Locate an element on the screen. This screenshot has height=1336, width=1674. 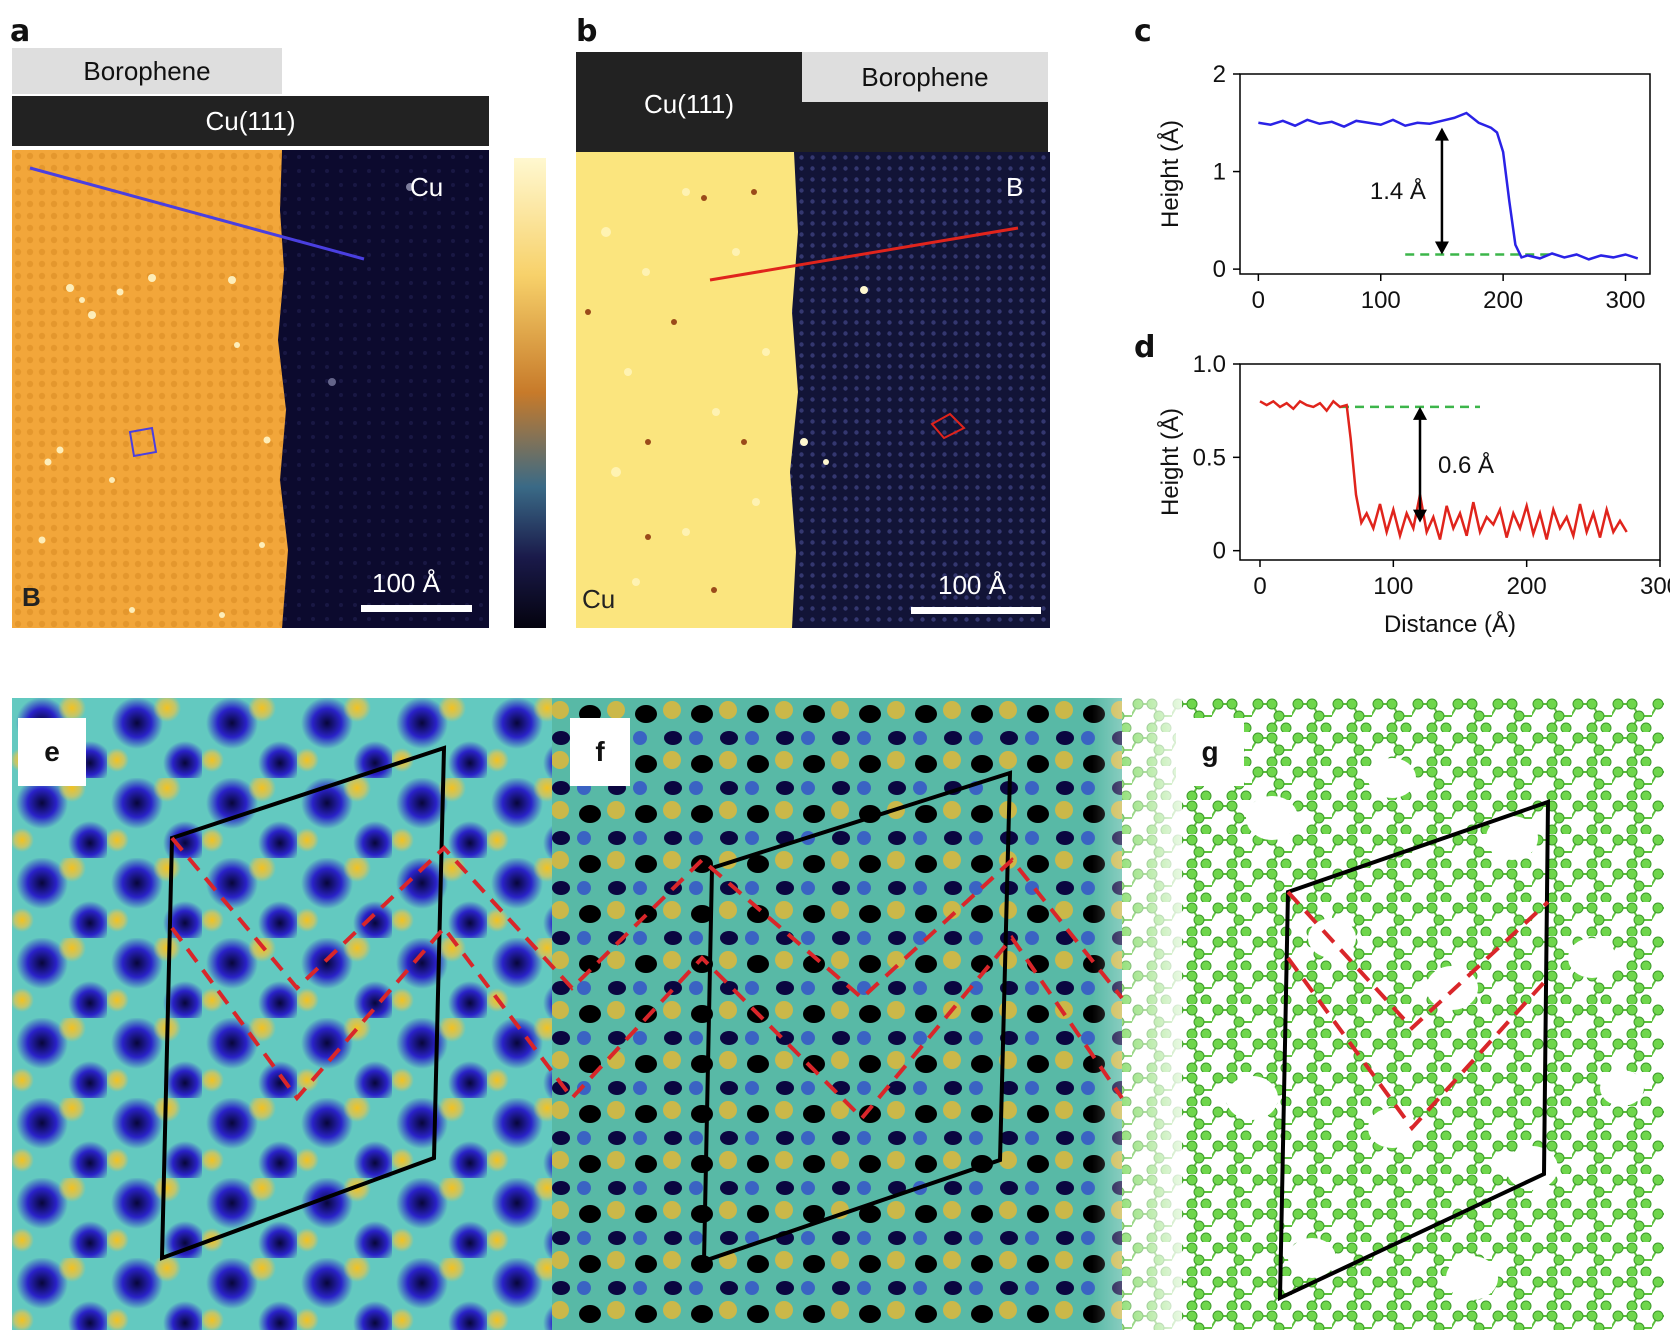
panel-b-cu-region is located at coordinates (687, 390).